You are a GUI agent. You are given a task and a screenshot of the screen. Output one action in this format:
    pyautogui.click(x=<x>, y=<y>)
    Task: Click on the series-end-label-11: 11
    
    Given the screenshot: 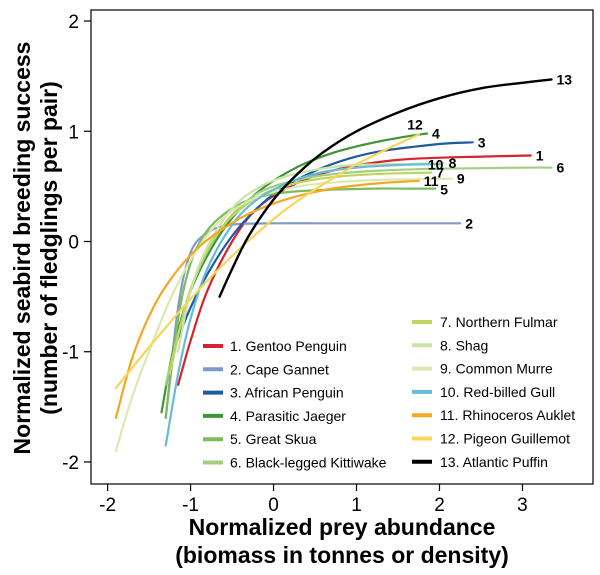 What is the action you would take?
    pyautogui.click(x=431, y=181)
    